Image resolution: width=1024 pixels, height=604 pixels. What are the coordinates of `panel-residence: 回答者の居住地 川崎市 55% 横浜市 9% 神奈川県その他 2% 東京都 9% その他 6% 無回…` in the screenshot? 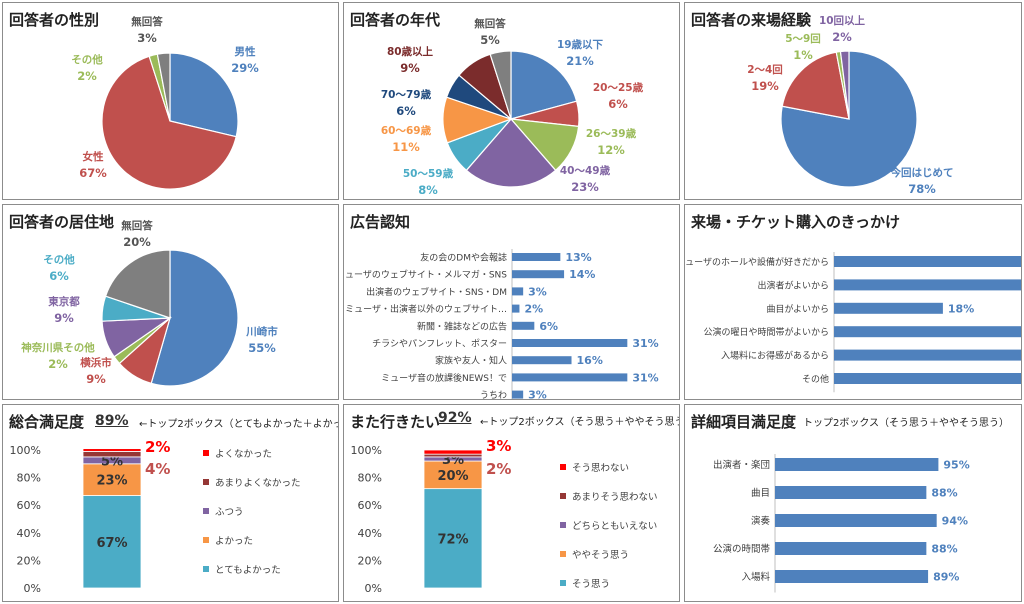 It's located at (170, 302).